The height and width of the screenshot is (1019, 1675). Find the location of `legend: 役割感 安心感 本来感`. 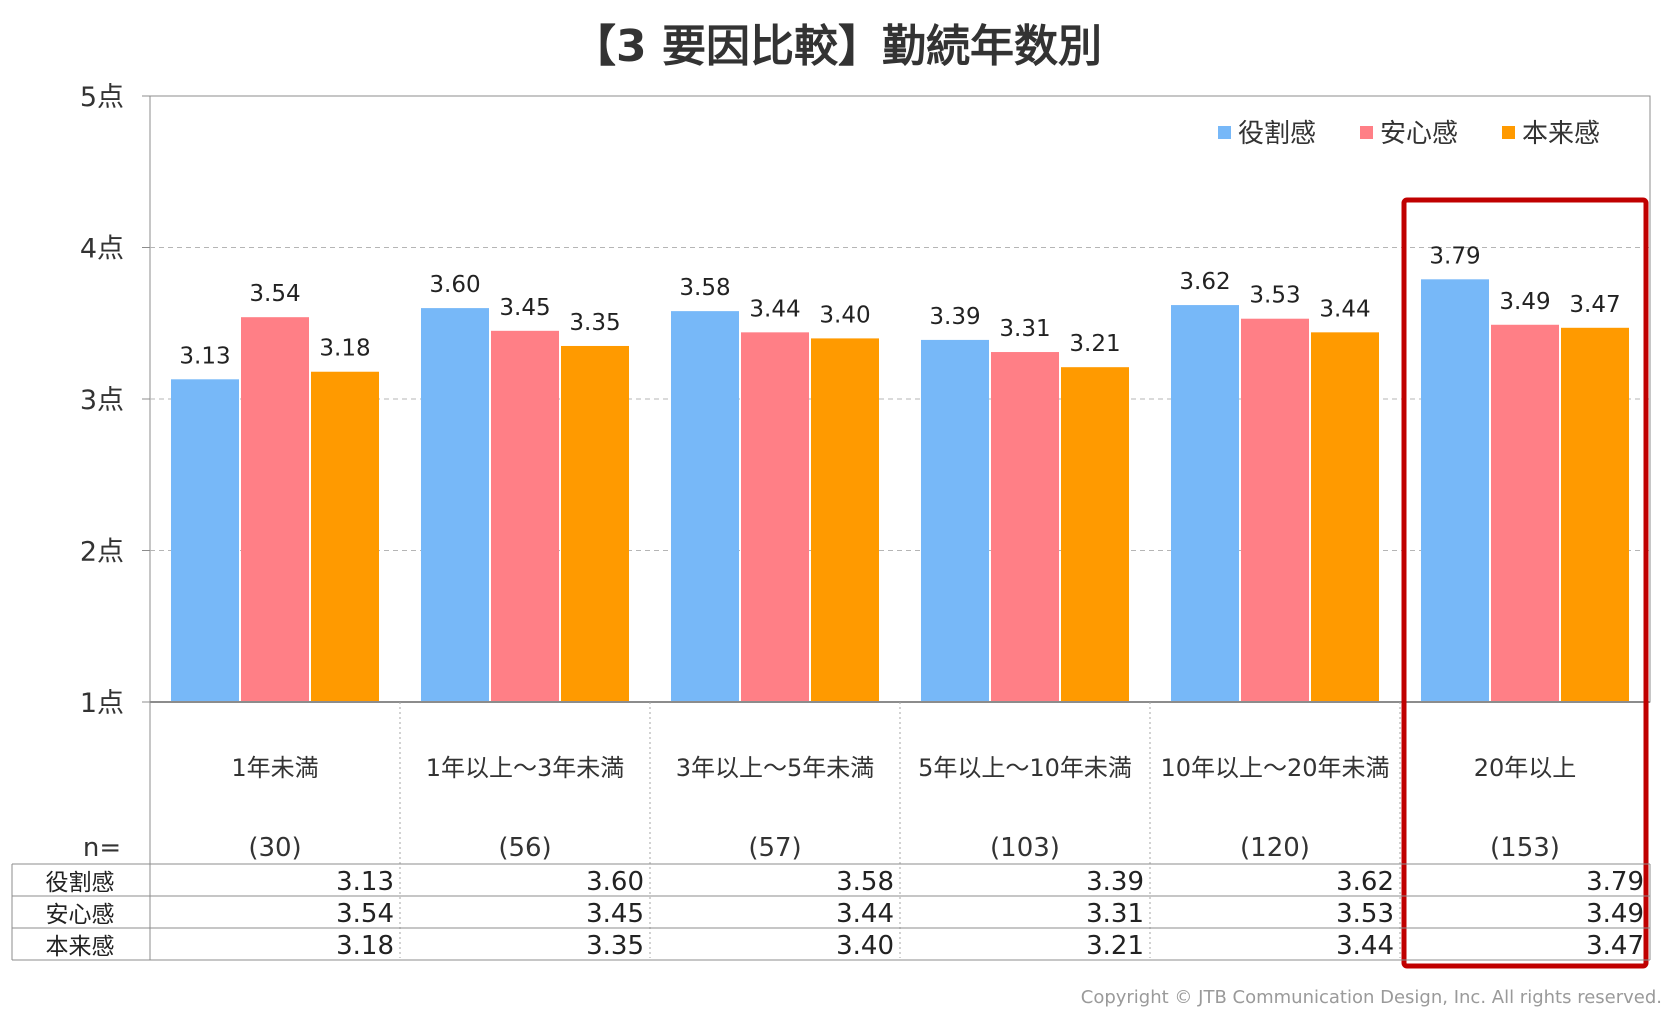

legend: 役割感 安心感 本来感 is located at coordinates (1409, 134).